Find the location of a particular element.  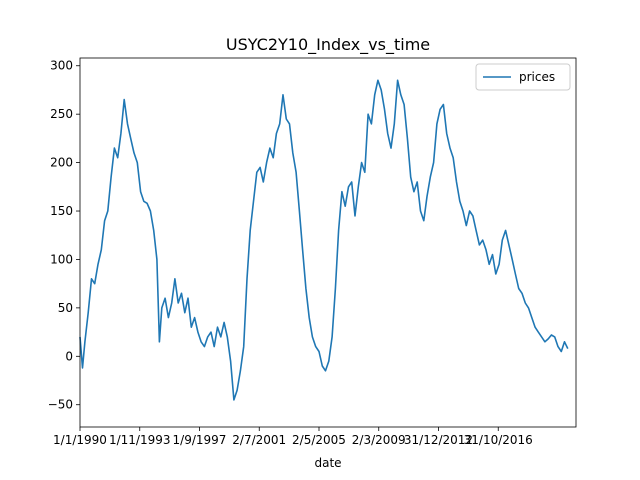

chart-title: USYC2Y10_Index_vs_time is located at coordinates (328, 45).